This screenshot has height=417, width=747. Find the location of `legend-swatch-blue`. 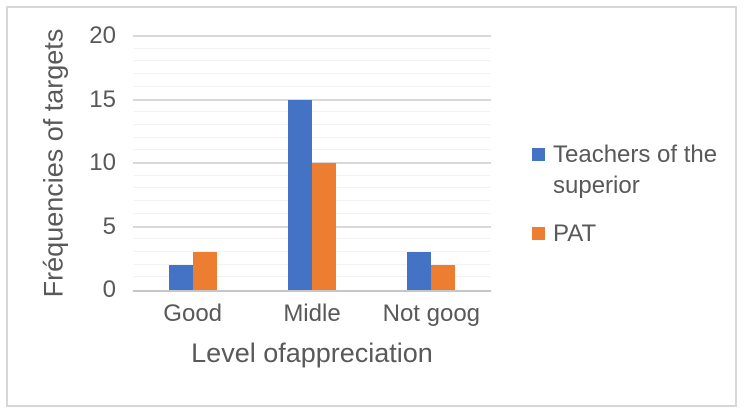

legend-swatch-blue is located at coordinates (538, 154).